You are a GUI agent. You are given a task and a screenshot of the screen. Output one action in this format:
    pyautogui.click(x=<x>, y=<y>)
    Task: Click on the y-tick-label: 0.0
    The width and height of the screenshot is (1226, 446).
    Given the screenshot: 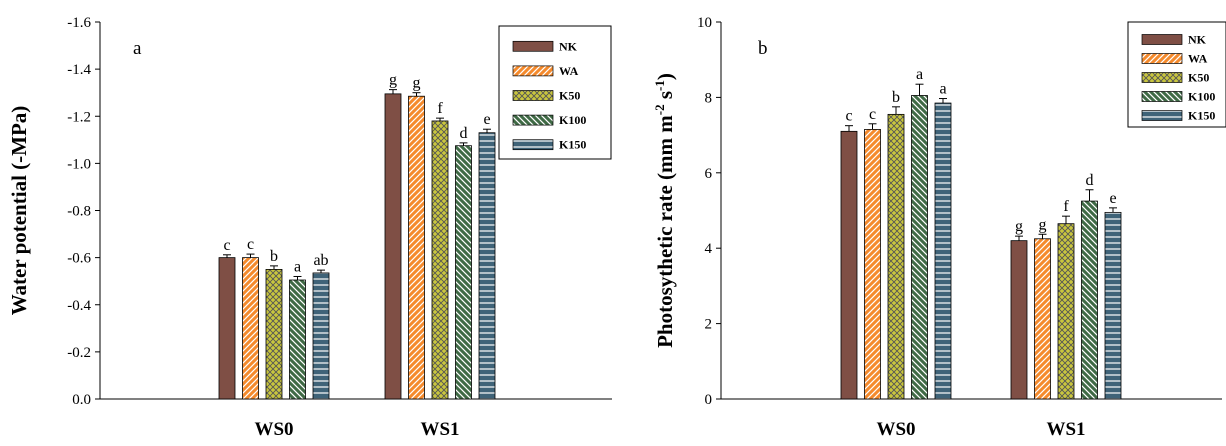 What is the action you would take?
    pyautogui.click(x=81, y=400)
    